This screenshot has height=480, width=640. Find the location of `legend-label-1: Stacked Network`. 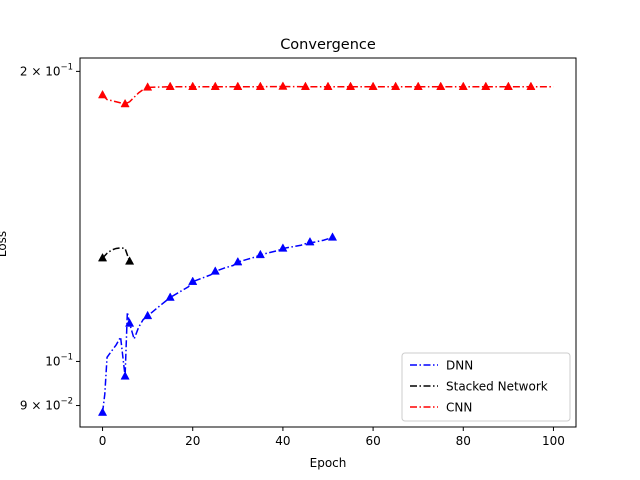

legend-label-1: Stacked Network is located at coordinates (497, 387).